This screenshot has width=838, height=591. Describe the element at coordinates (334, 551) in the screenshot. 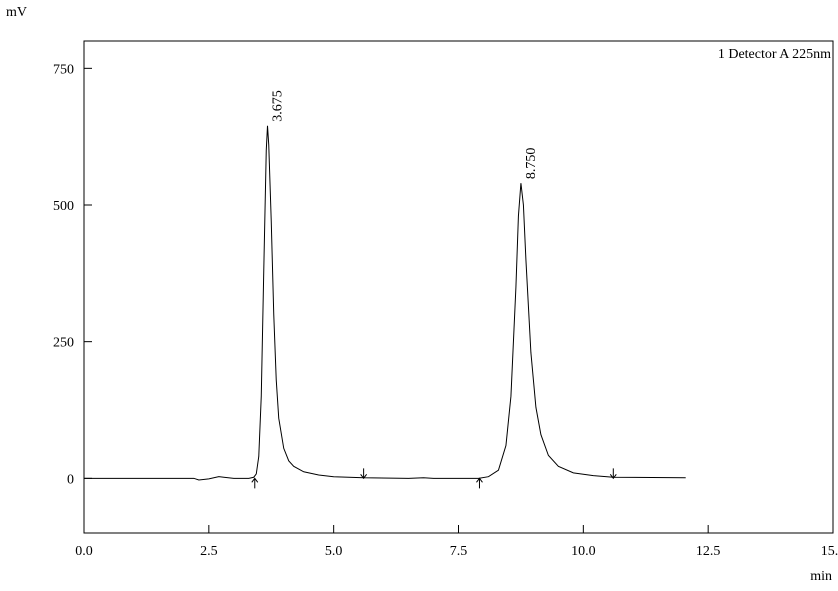

I see `x-tick-label: 5.0` at that location.